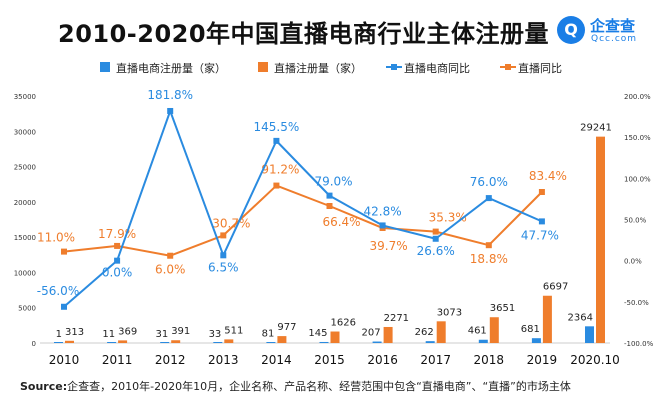 This screenshot has height=405, width=664. I want to click on y-right-tick-label: 200.0%, so click(637, 97).